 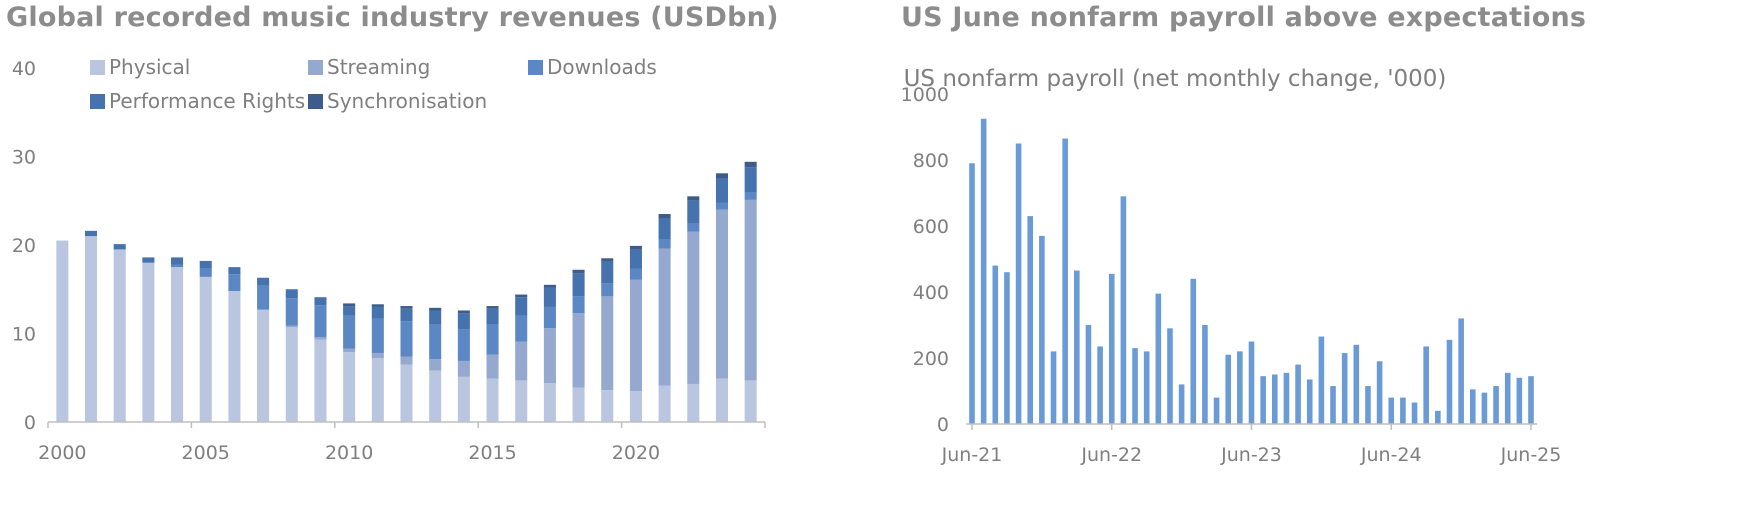 What do you see at coordinates (1111, 455) in the screenshot?
I see `x-tick-label: Jun-22` at bounding box center [1111, 455].